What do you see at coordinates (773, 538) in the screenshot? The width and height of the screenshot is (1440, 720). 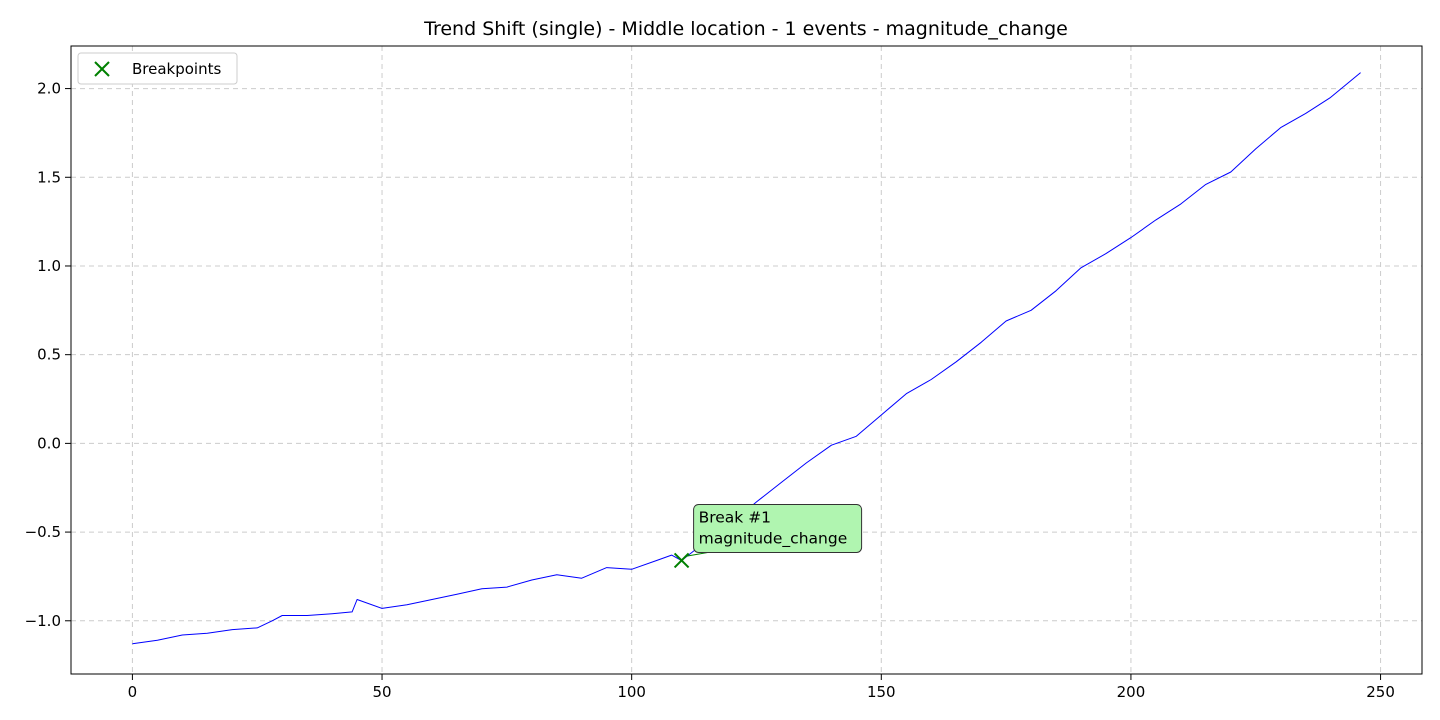 I see `annotation-label: magnitude_change` at bounding box center [773, 538].